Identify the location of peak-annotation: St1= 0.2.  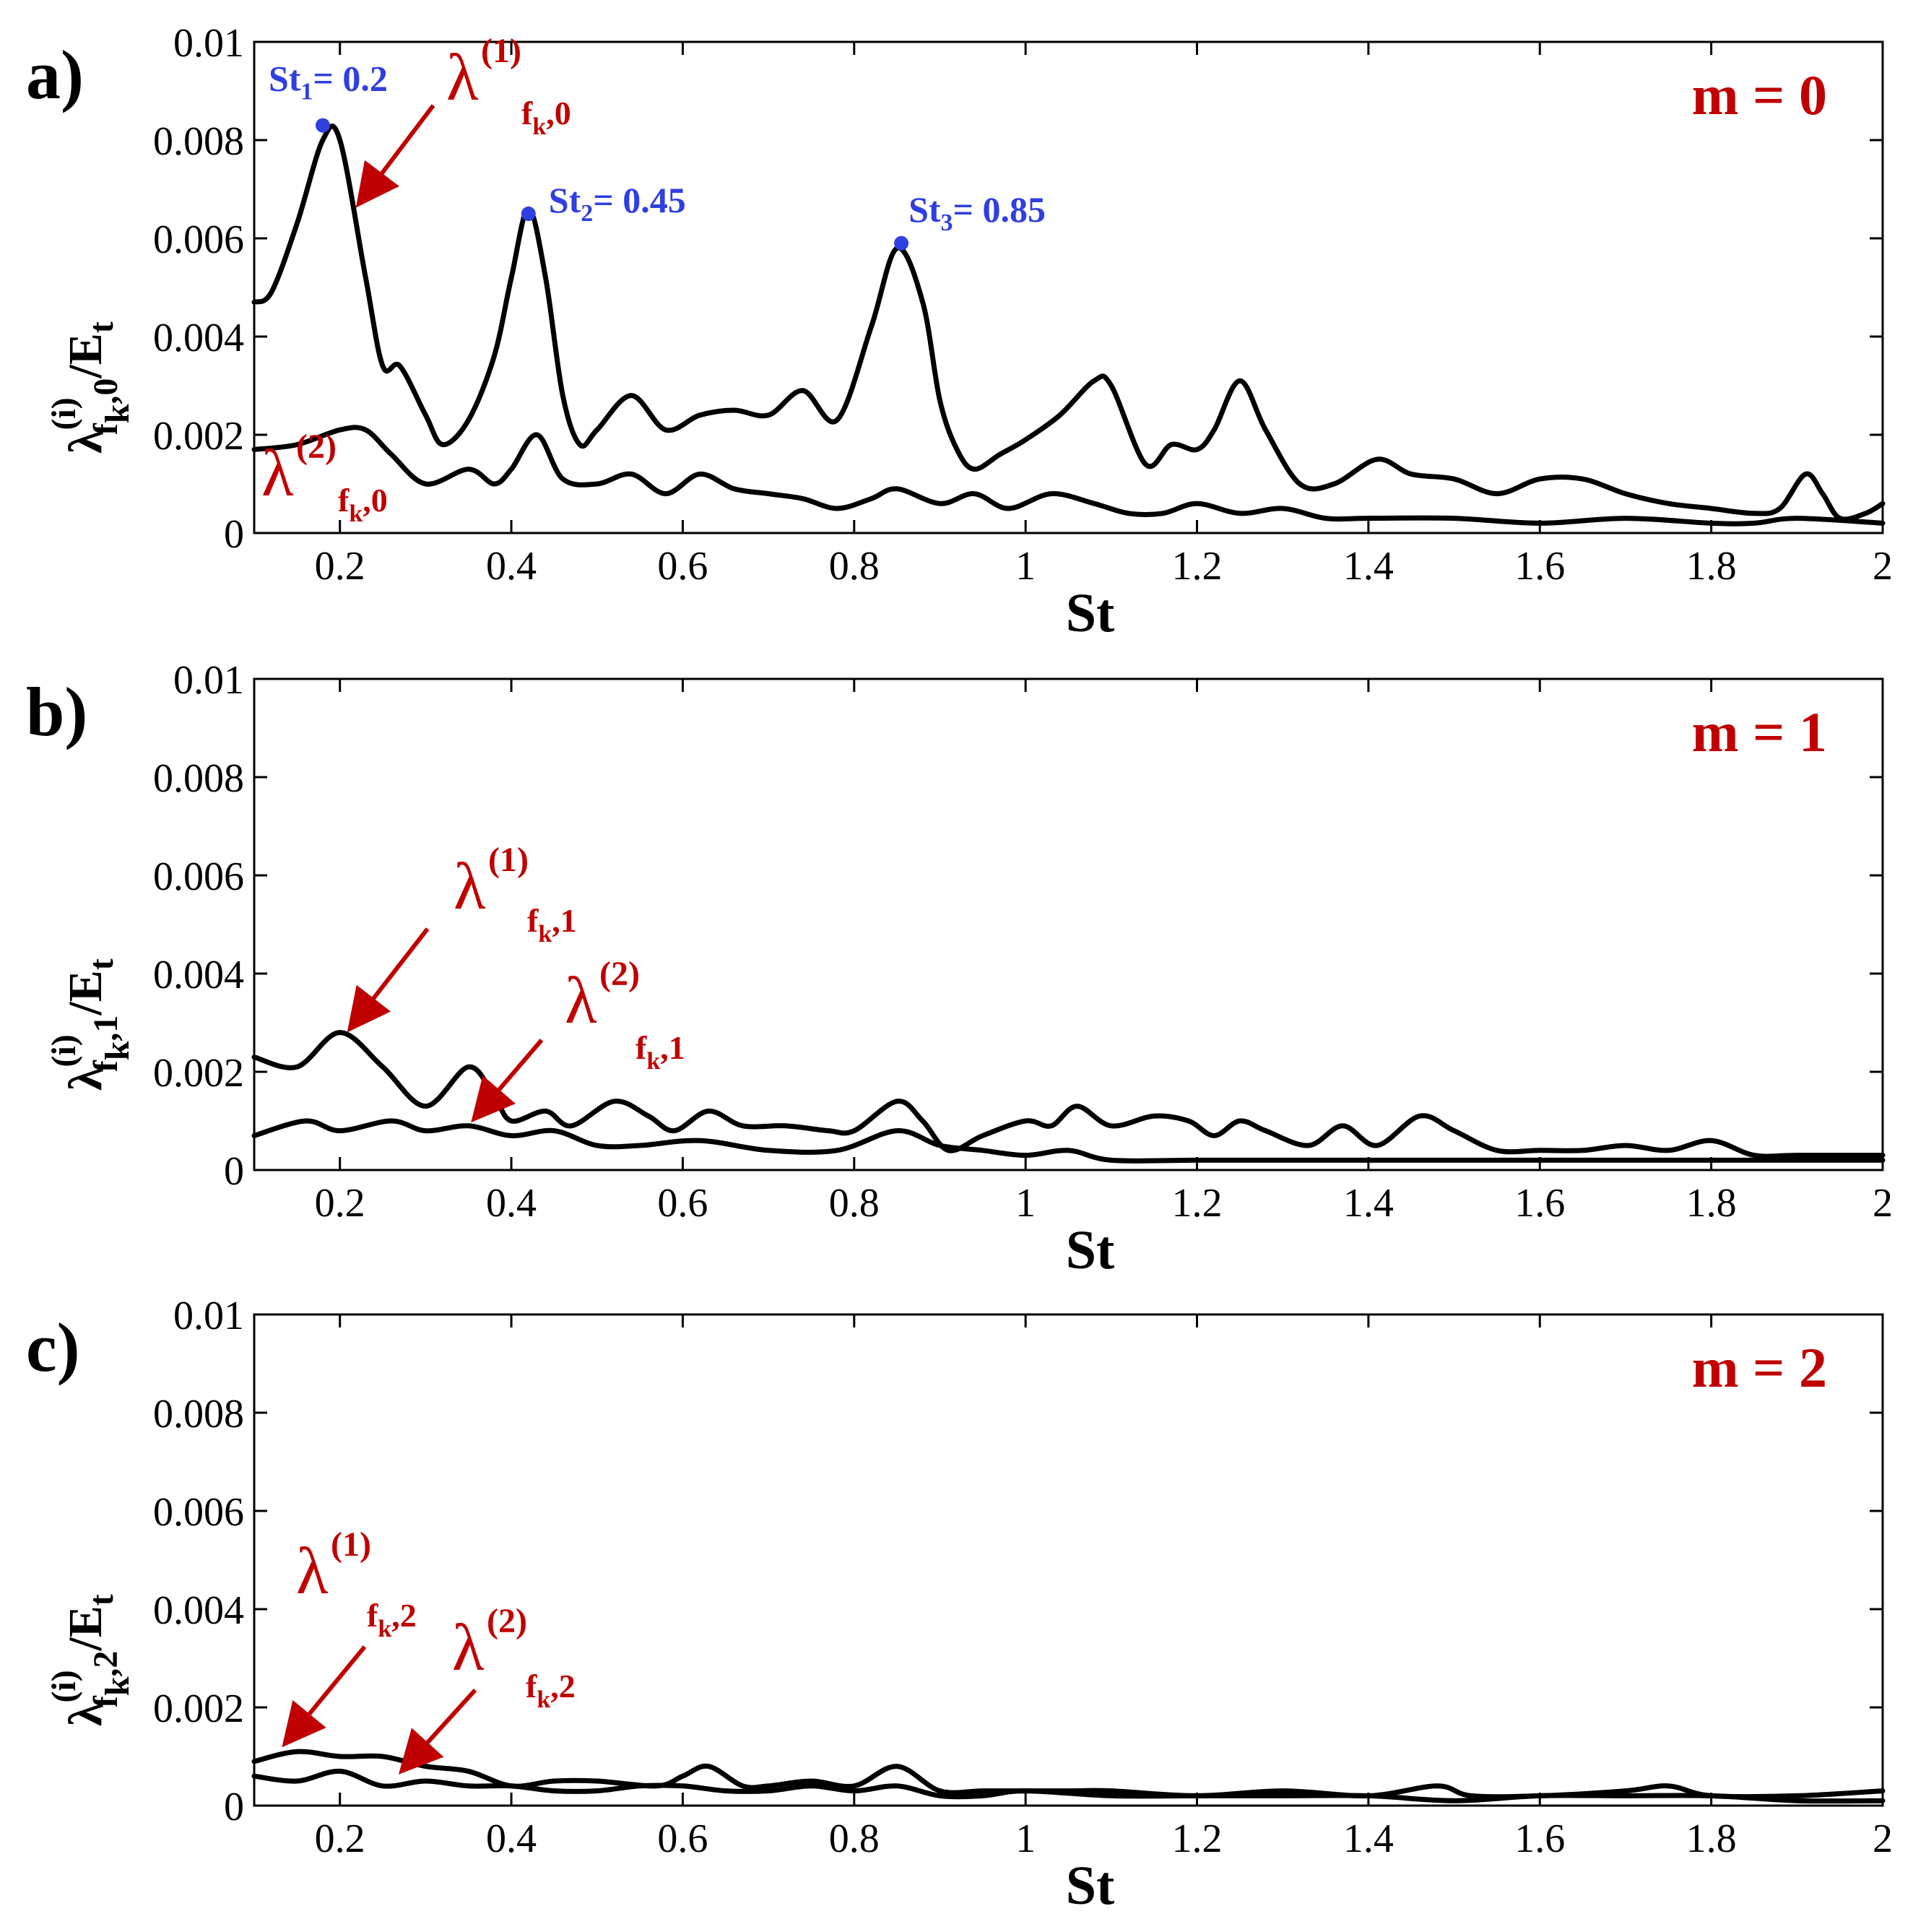
(328, 82).